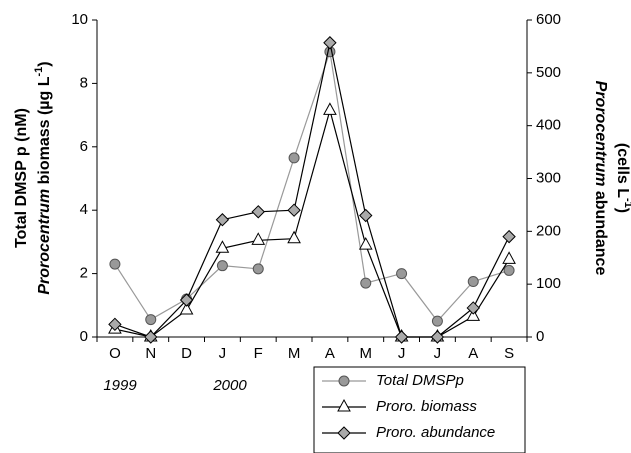 Image resolution: width=631 pixels, height=453 pixels. Describe the element at coordinates (150, 353) in the screenshot. I see `x-tick-label: N` at that location.